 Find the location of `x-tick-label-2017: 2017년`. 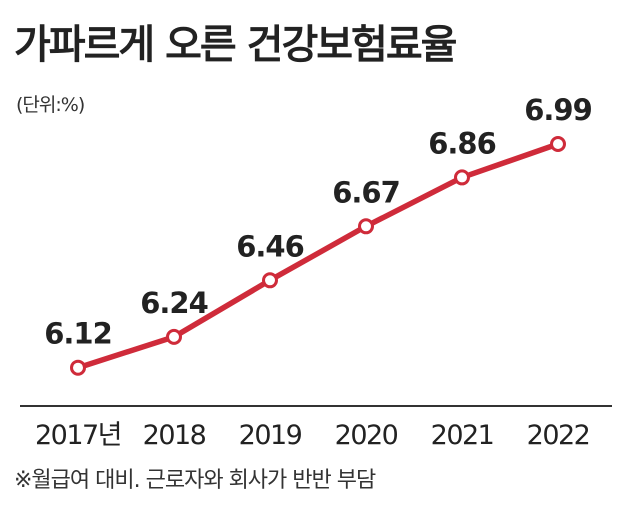

x-tick-label-2017: 2017년 is located at coordinates (78, 435).